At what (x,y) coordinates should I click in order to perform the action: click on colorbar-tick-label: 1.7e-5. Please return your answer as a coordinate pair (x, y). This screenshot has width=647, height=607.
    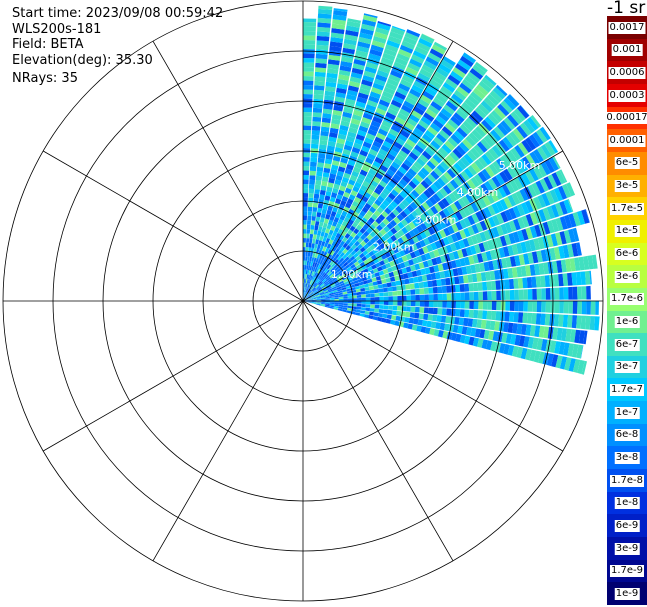
    Looking at the image, I should click on (627, 208).